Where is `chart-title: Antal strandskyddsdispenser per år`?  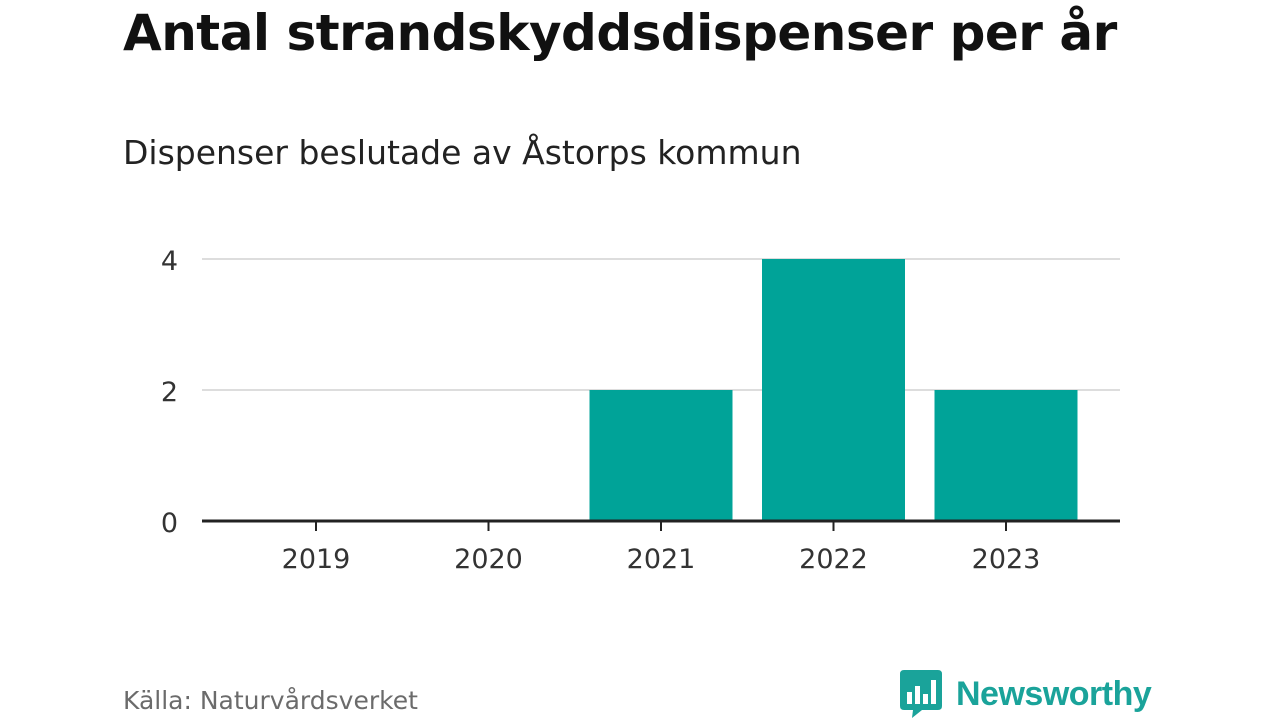
chart-title: Antal strandskyddsdispenser per år is located at coordinates (620, 33).